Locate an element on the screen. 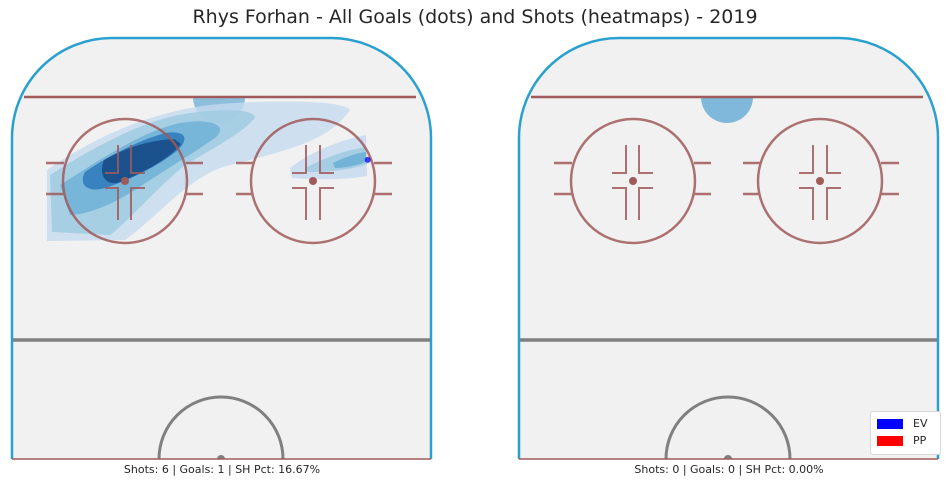 The image size is (950, 489). legend-label-ev: EV is located at coordinates (920, 423).